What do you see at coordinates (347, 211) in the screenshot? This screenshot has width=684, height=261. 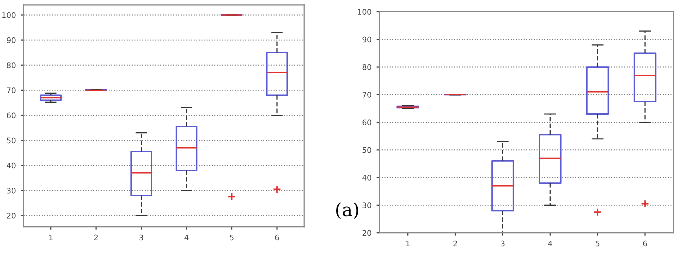 I see `text: (a)` at bounding box center [347, 211].